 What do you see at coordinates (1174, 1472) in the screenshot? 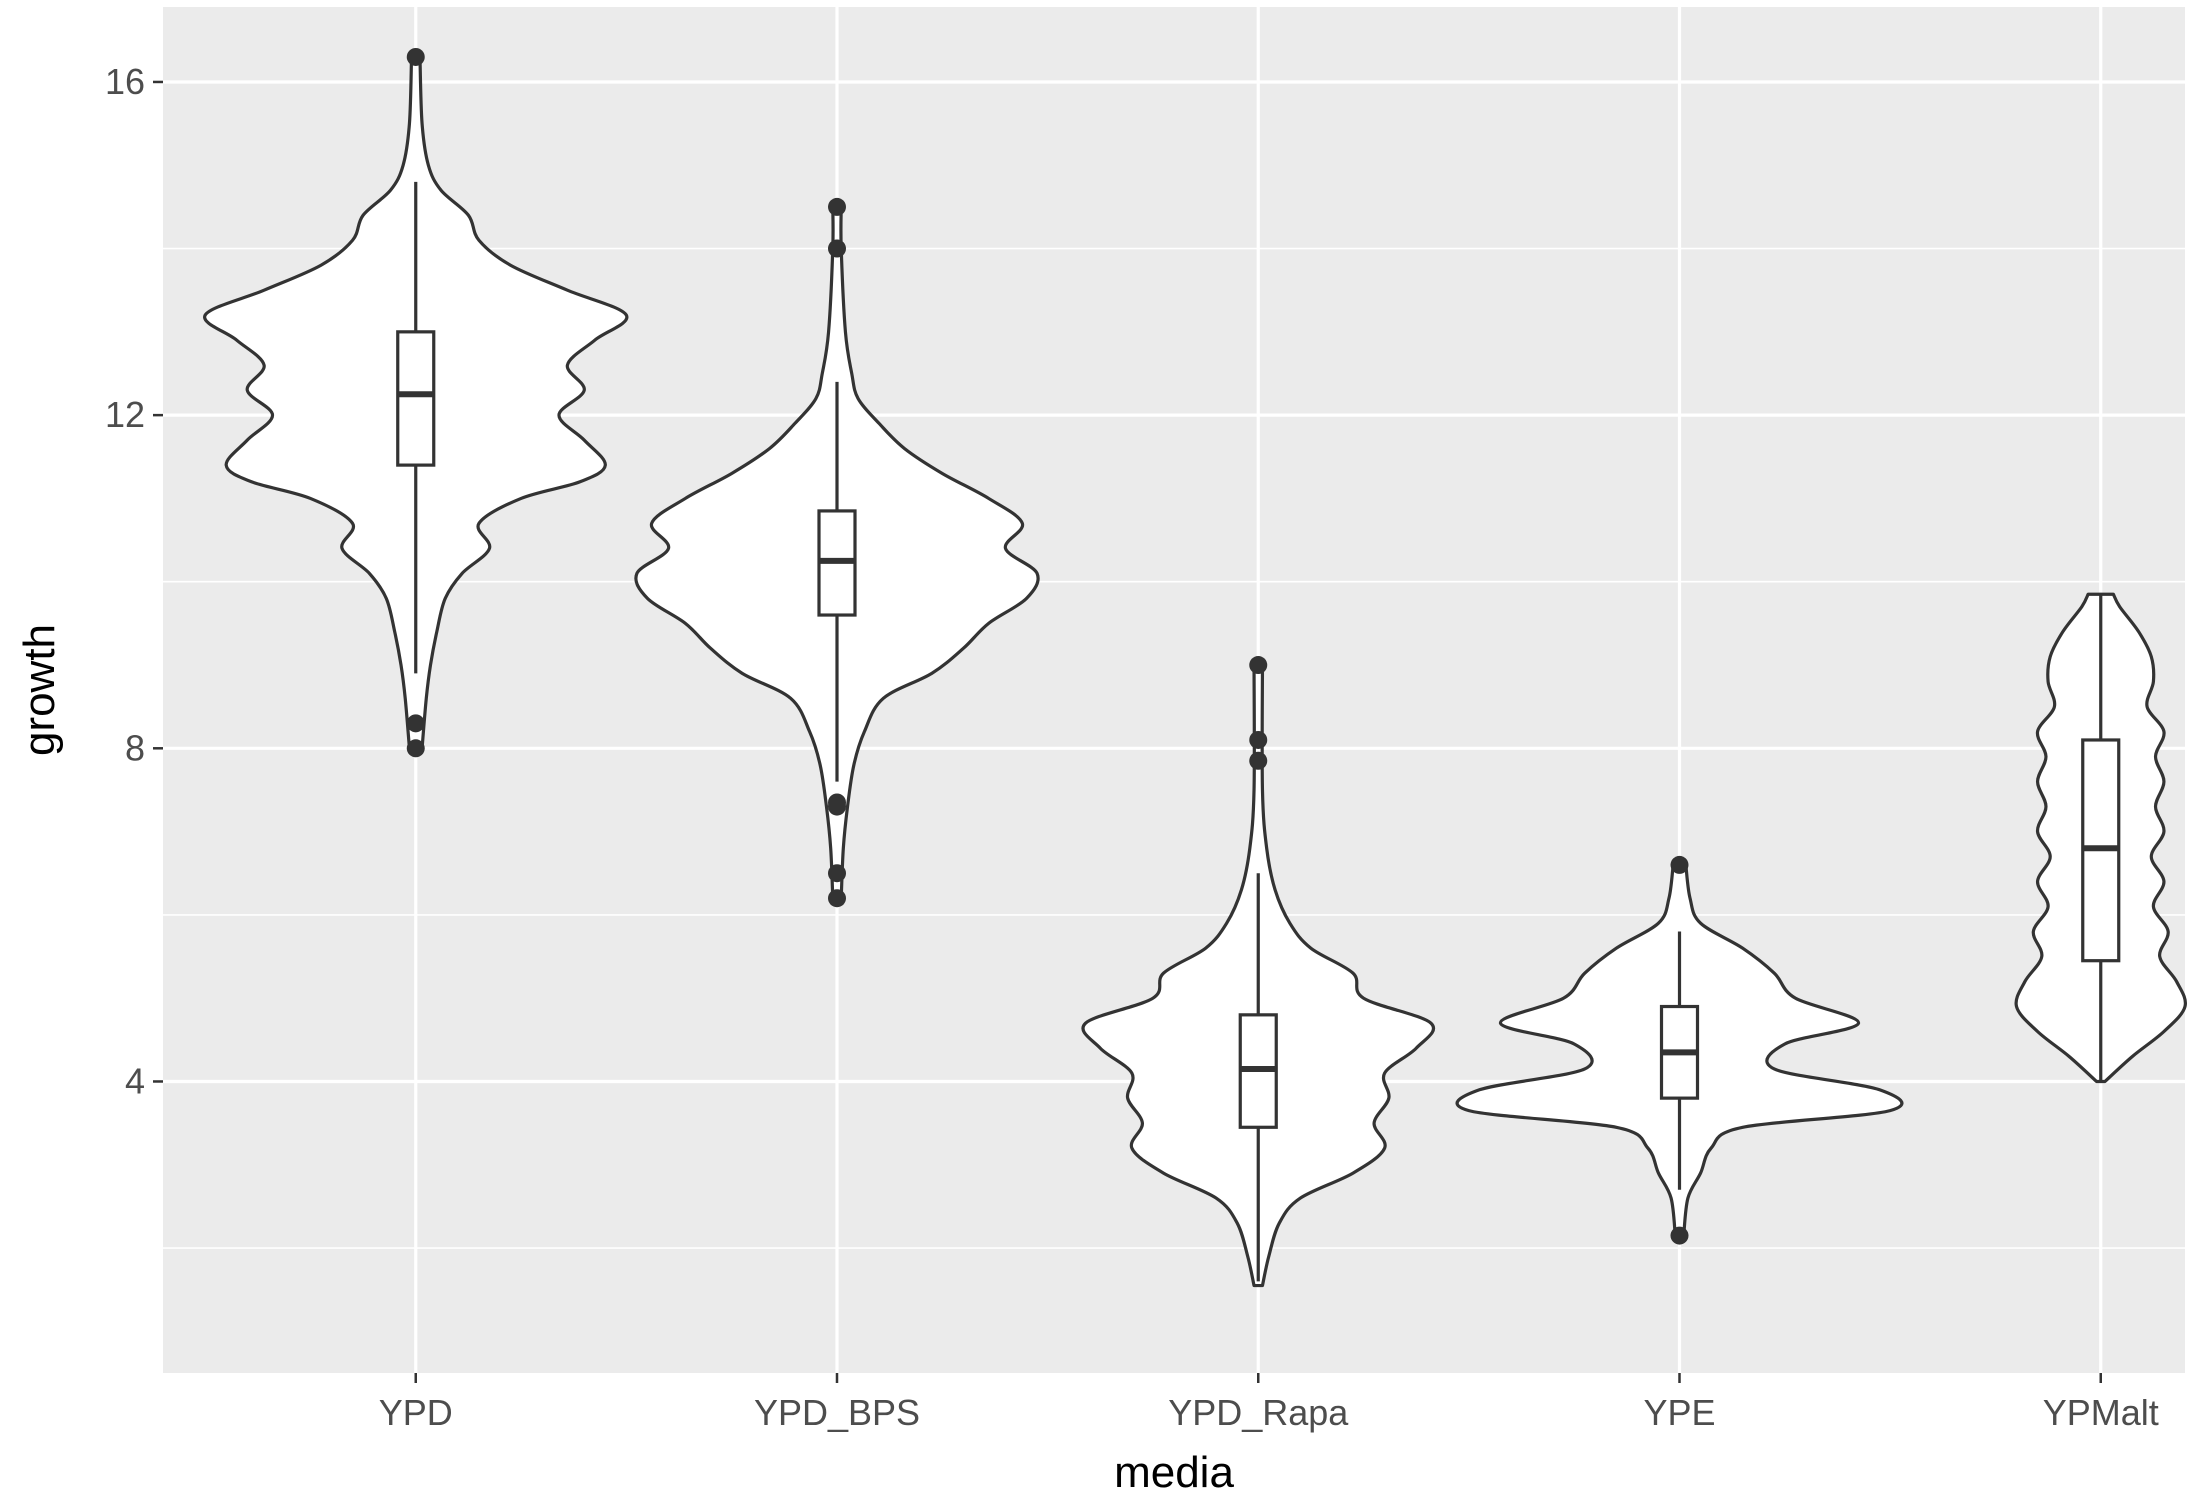
I see `x-axis-title: media` at bounding box center [1174, 1472].